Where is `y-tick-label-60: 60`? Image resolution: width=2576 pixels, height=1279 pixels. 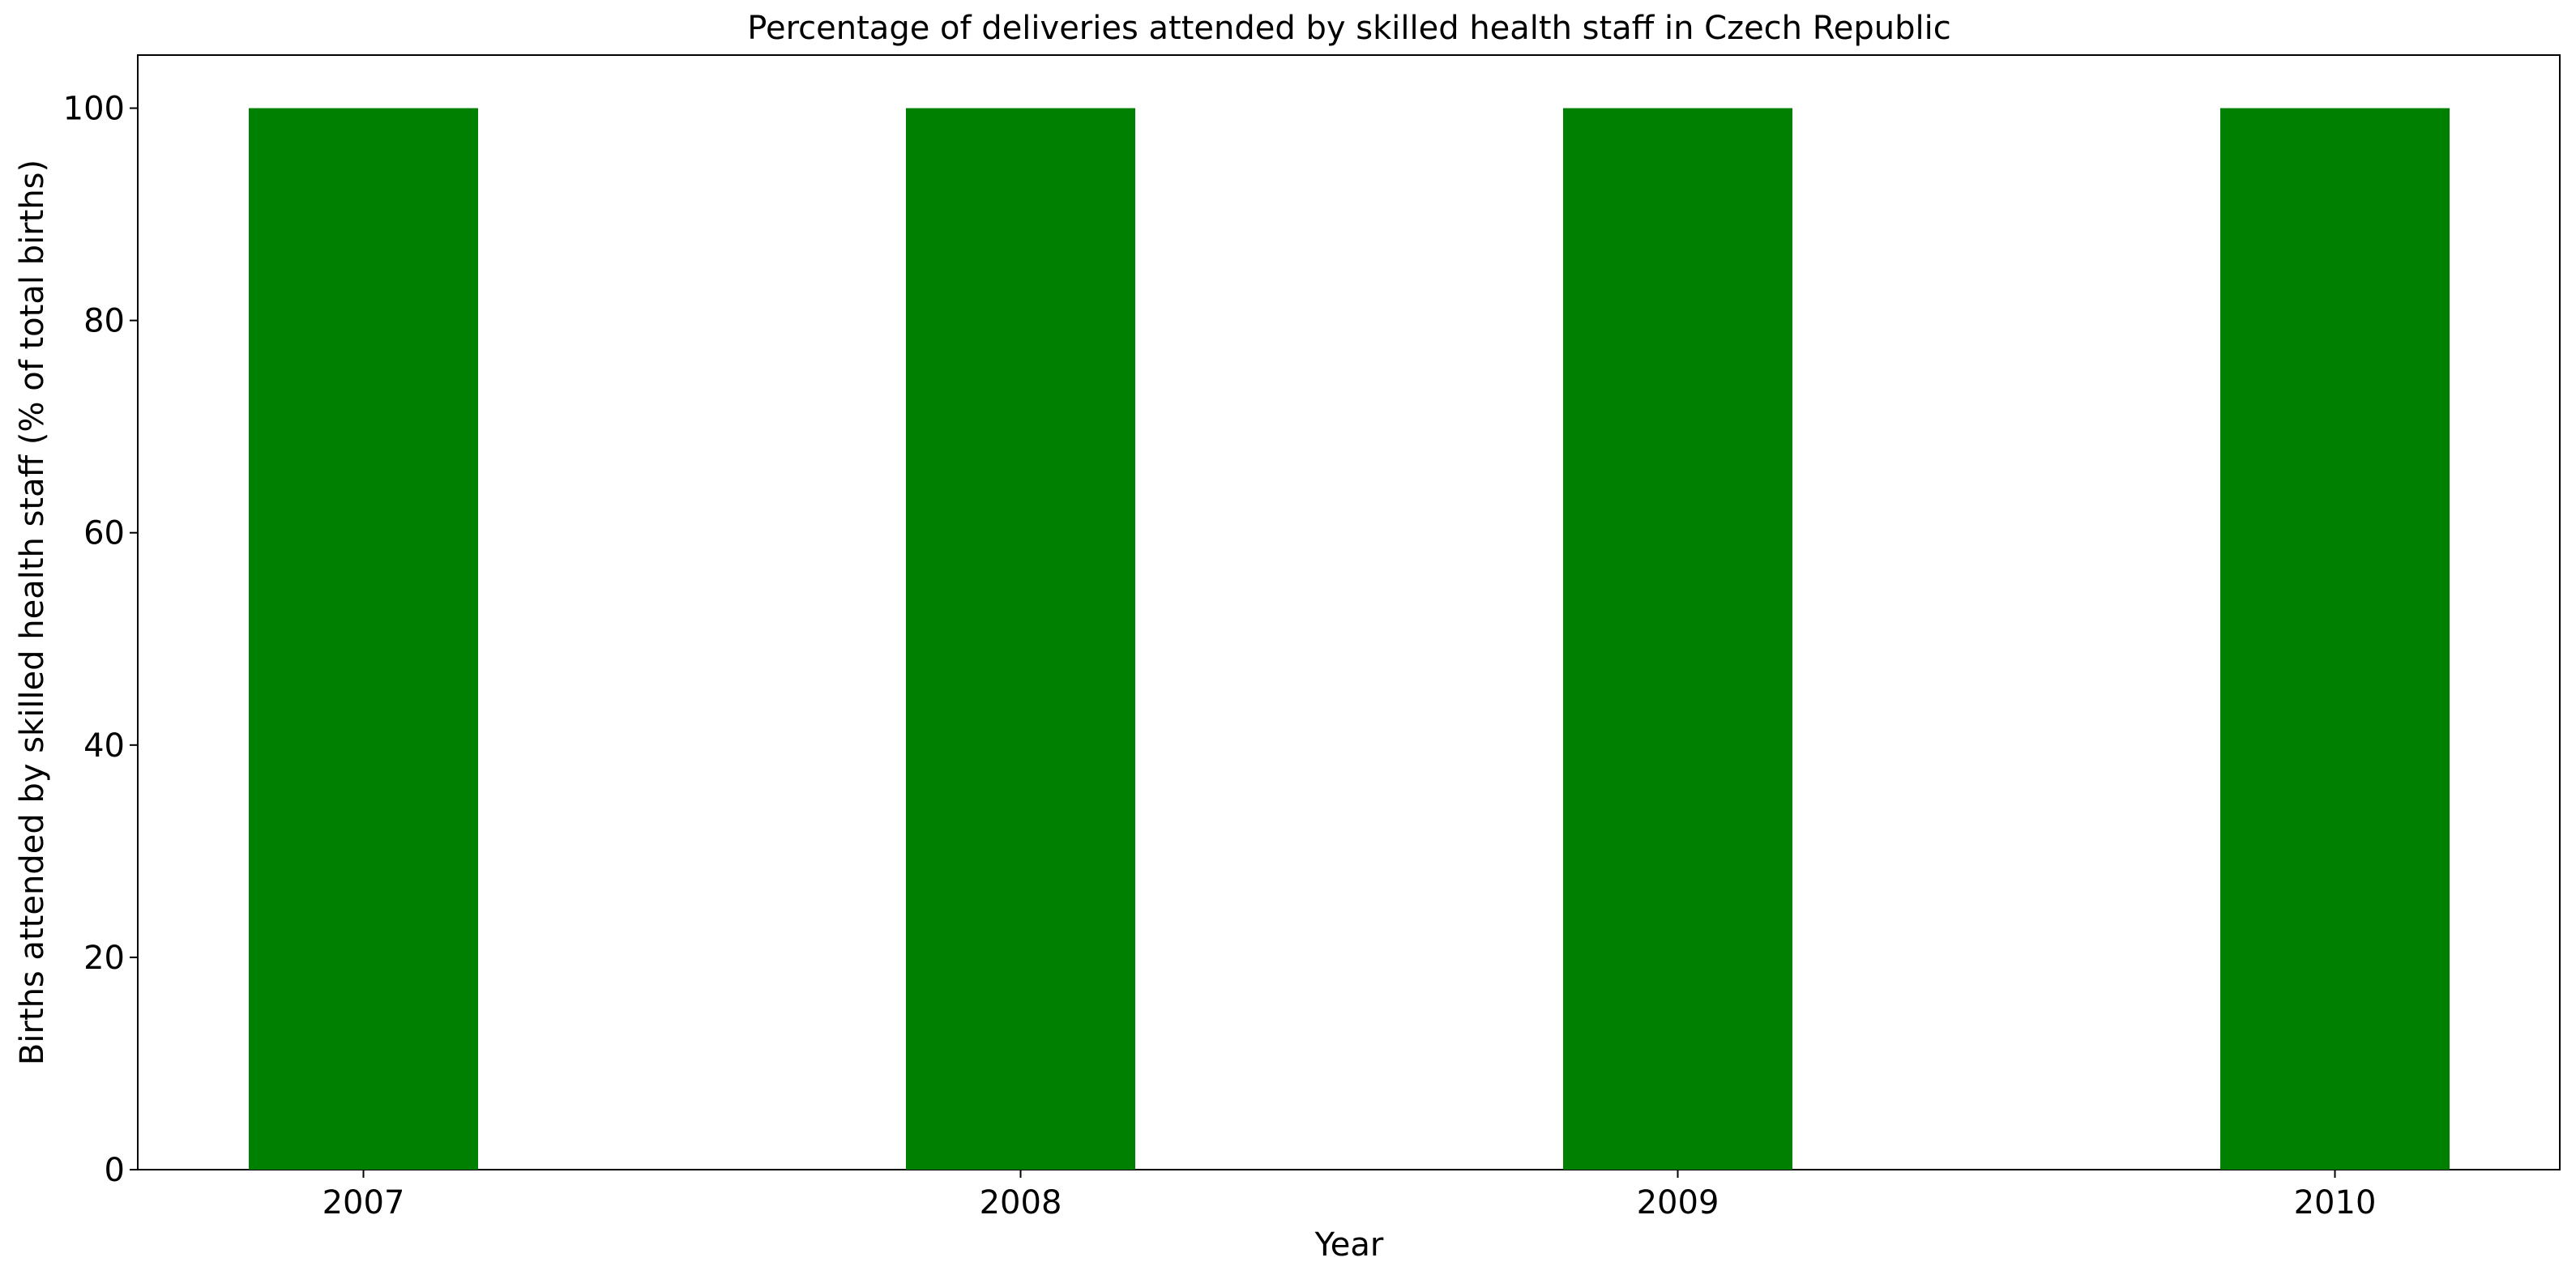
y-tick-label-60: 60 is located at coordinates (104, 533).